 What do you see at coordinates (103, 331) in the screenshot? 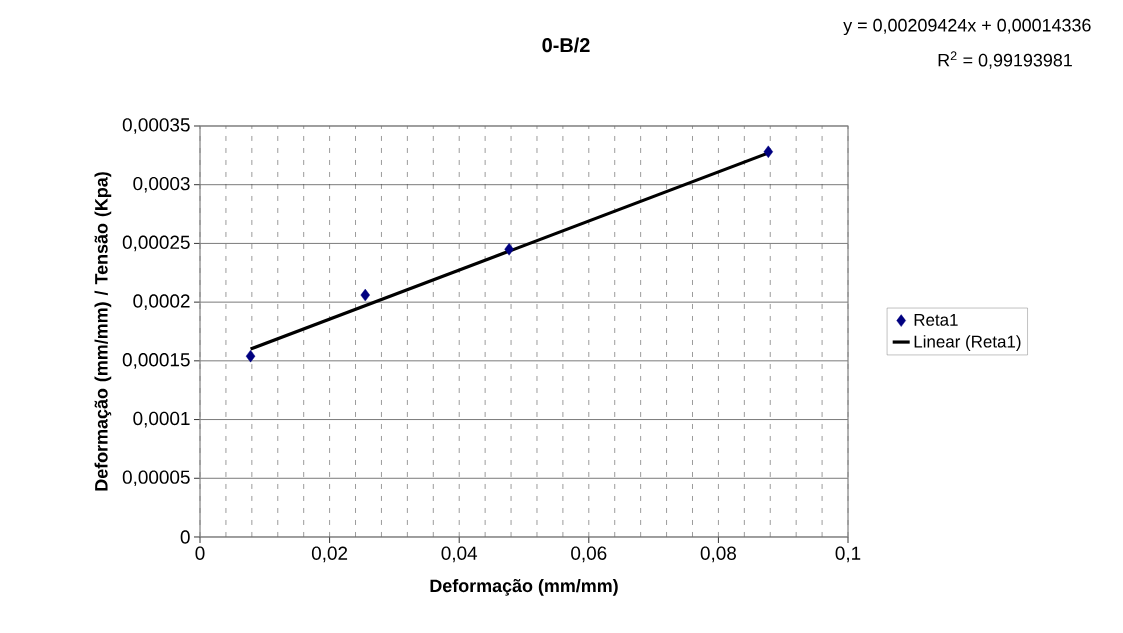
I see `y-axis-title: Deformação (mm/mm) / Tensão (Kpa)` at bounding box center [103, 331].